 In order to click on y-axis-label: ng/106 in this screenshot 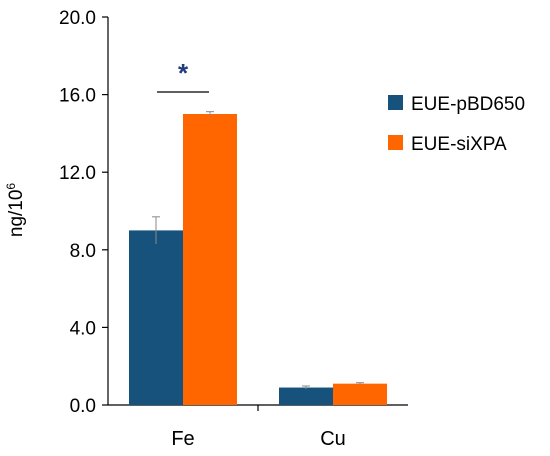, I will do `click(15, 210)`.